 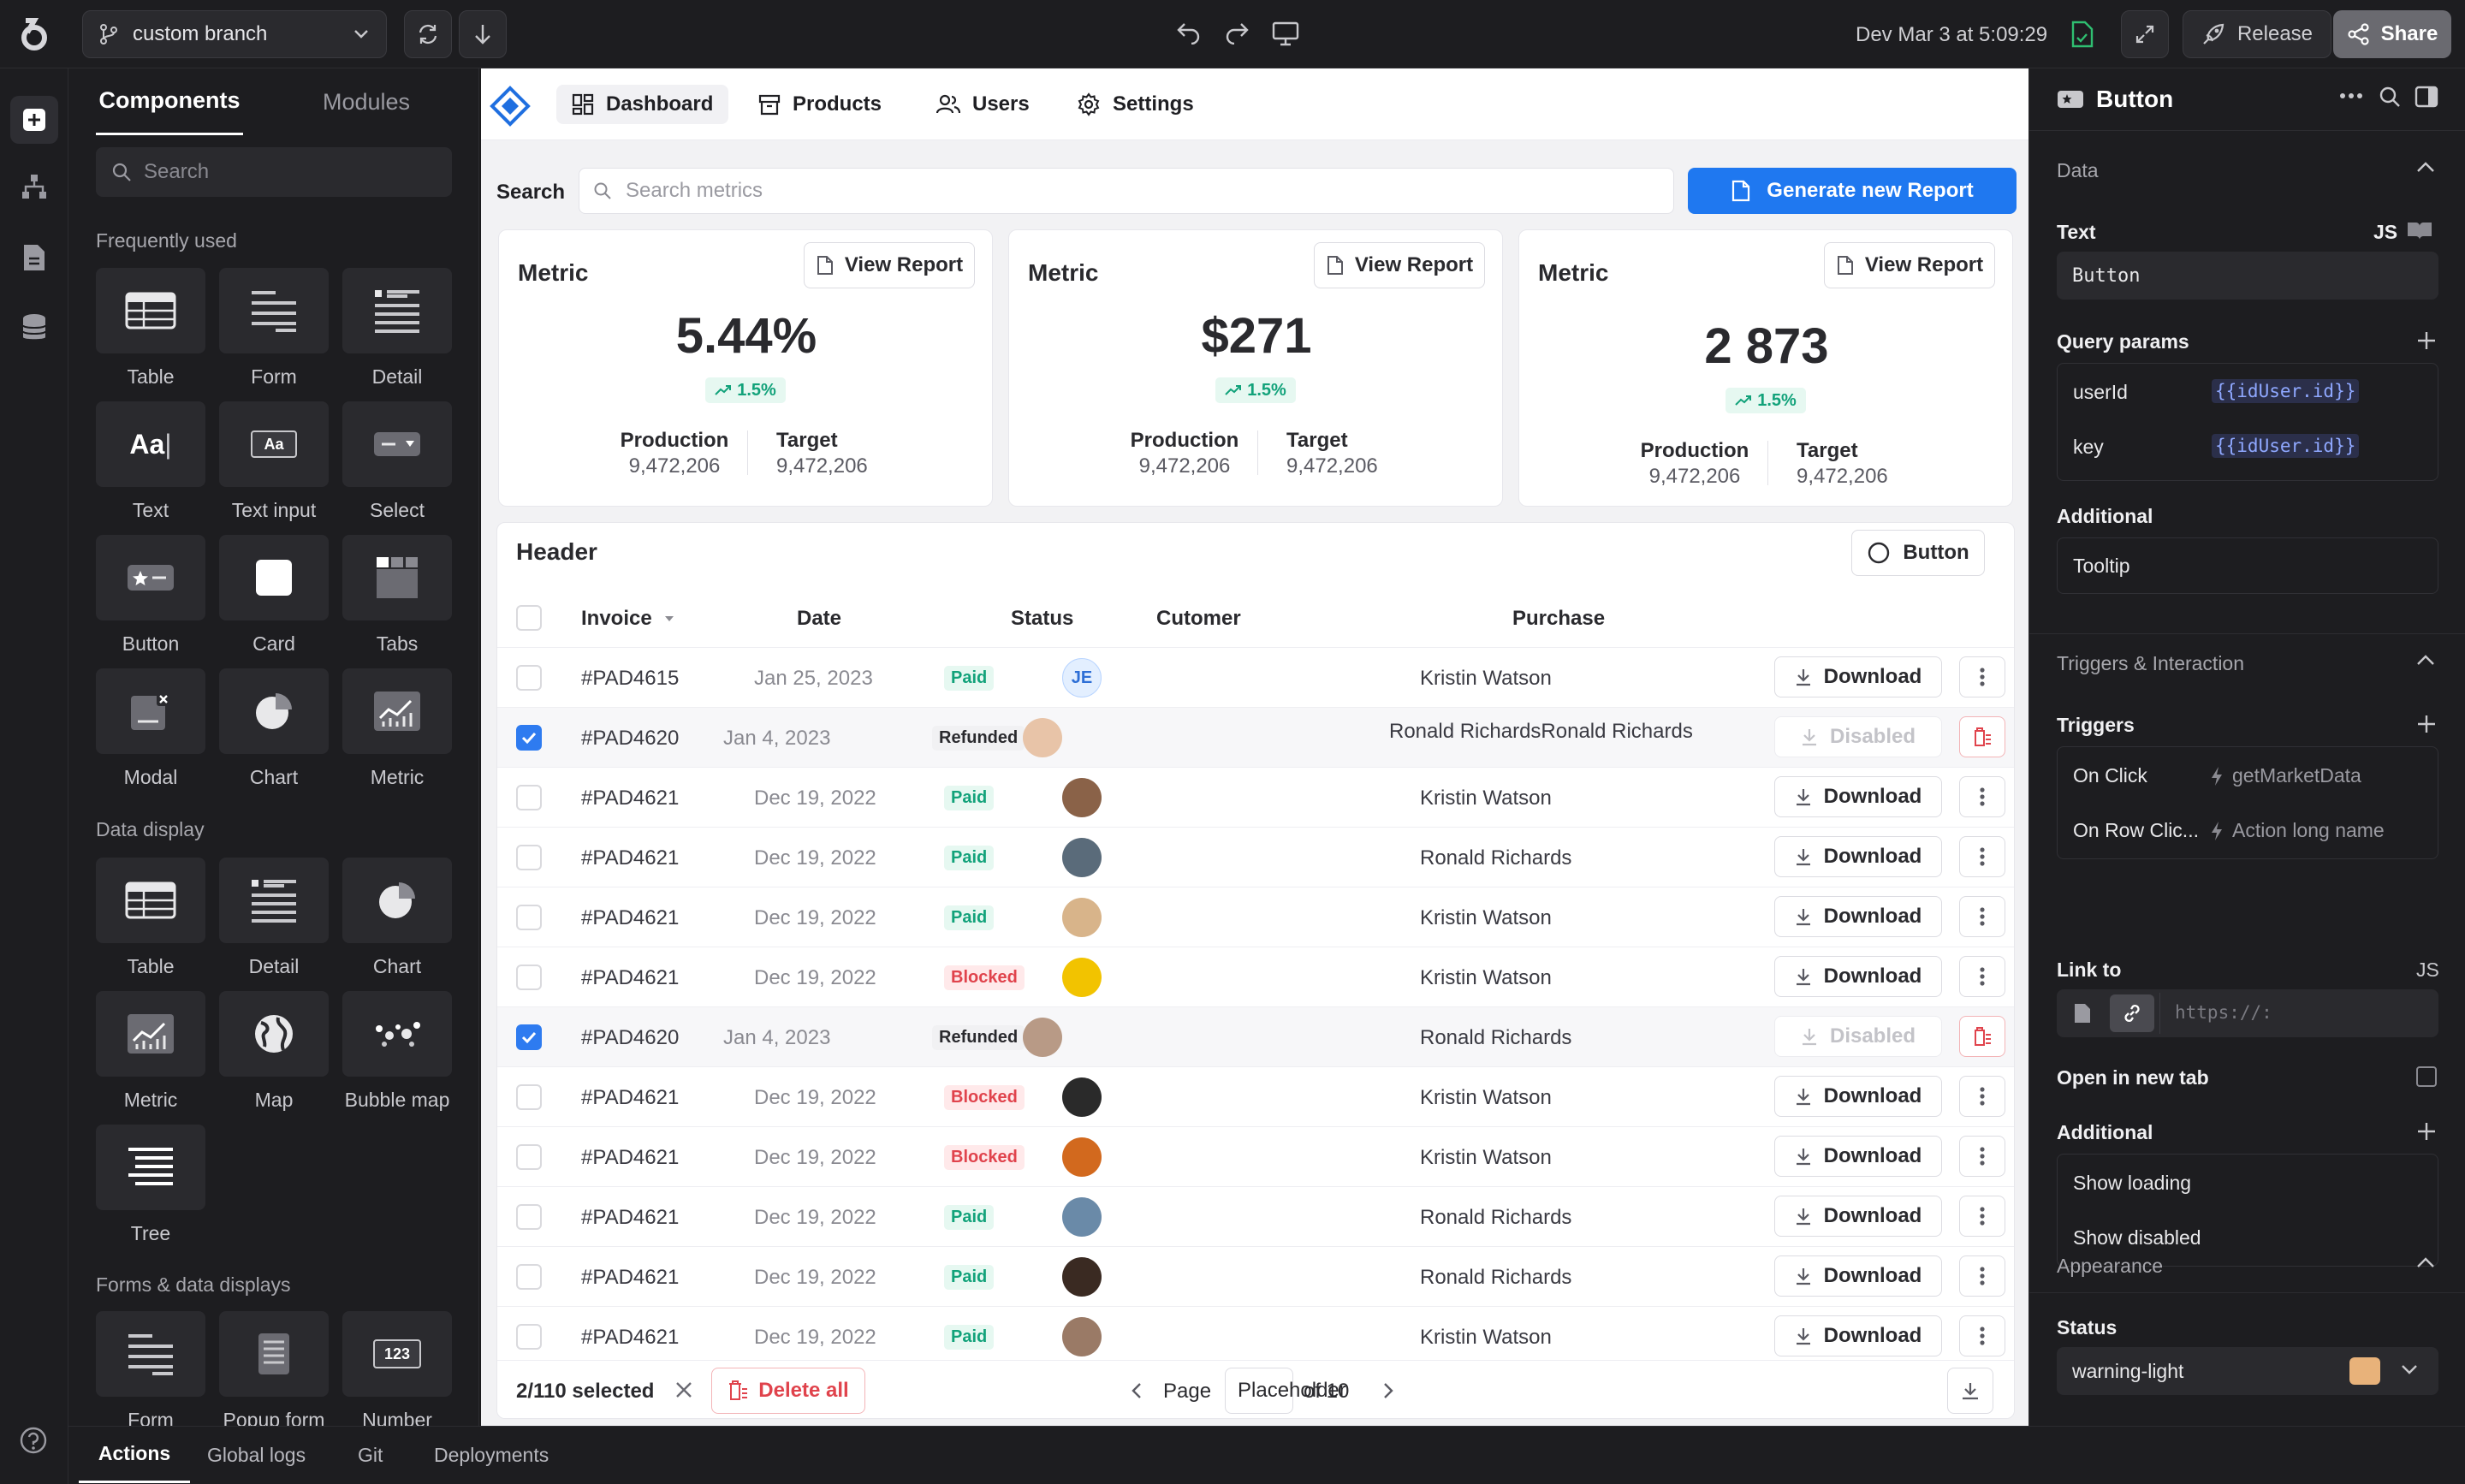 I want to click on add-additional-plus-icon, so click(x=2426, y=1132).